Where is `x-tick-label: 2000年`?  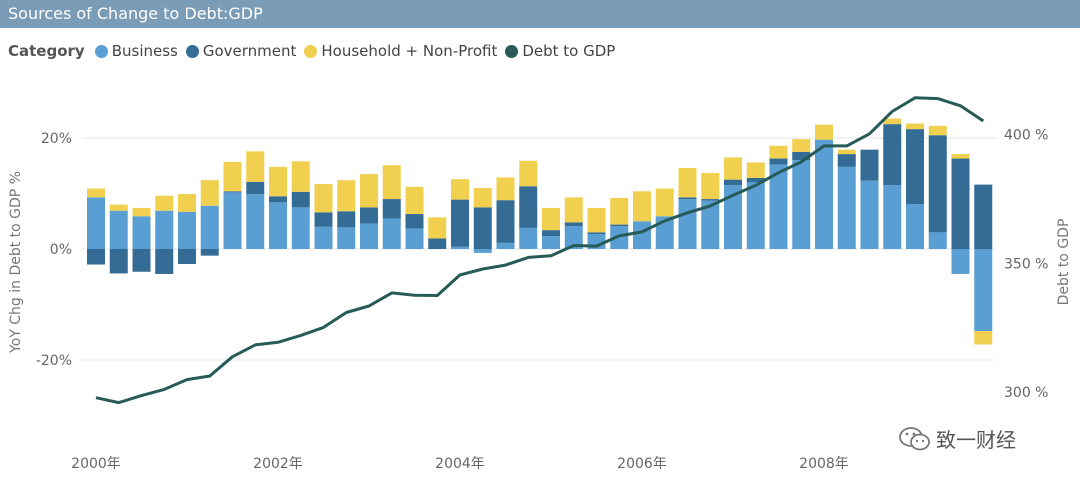 x-tick-label: 2000年 is located at coordinates (96, 464).